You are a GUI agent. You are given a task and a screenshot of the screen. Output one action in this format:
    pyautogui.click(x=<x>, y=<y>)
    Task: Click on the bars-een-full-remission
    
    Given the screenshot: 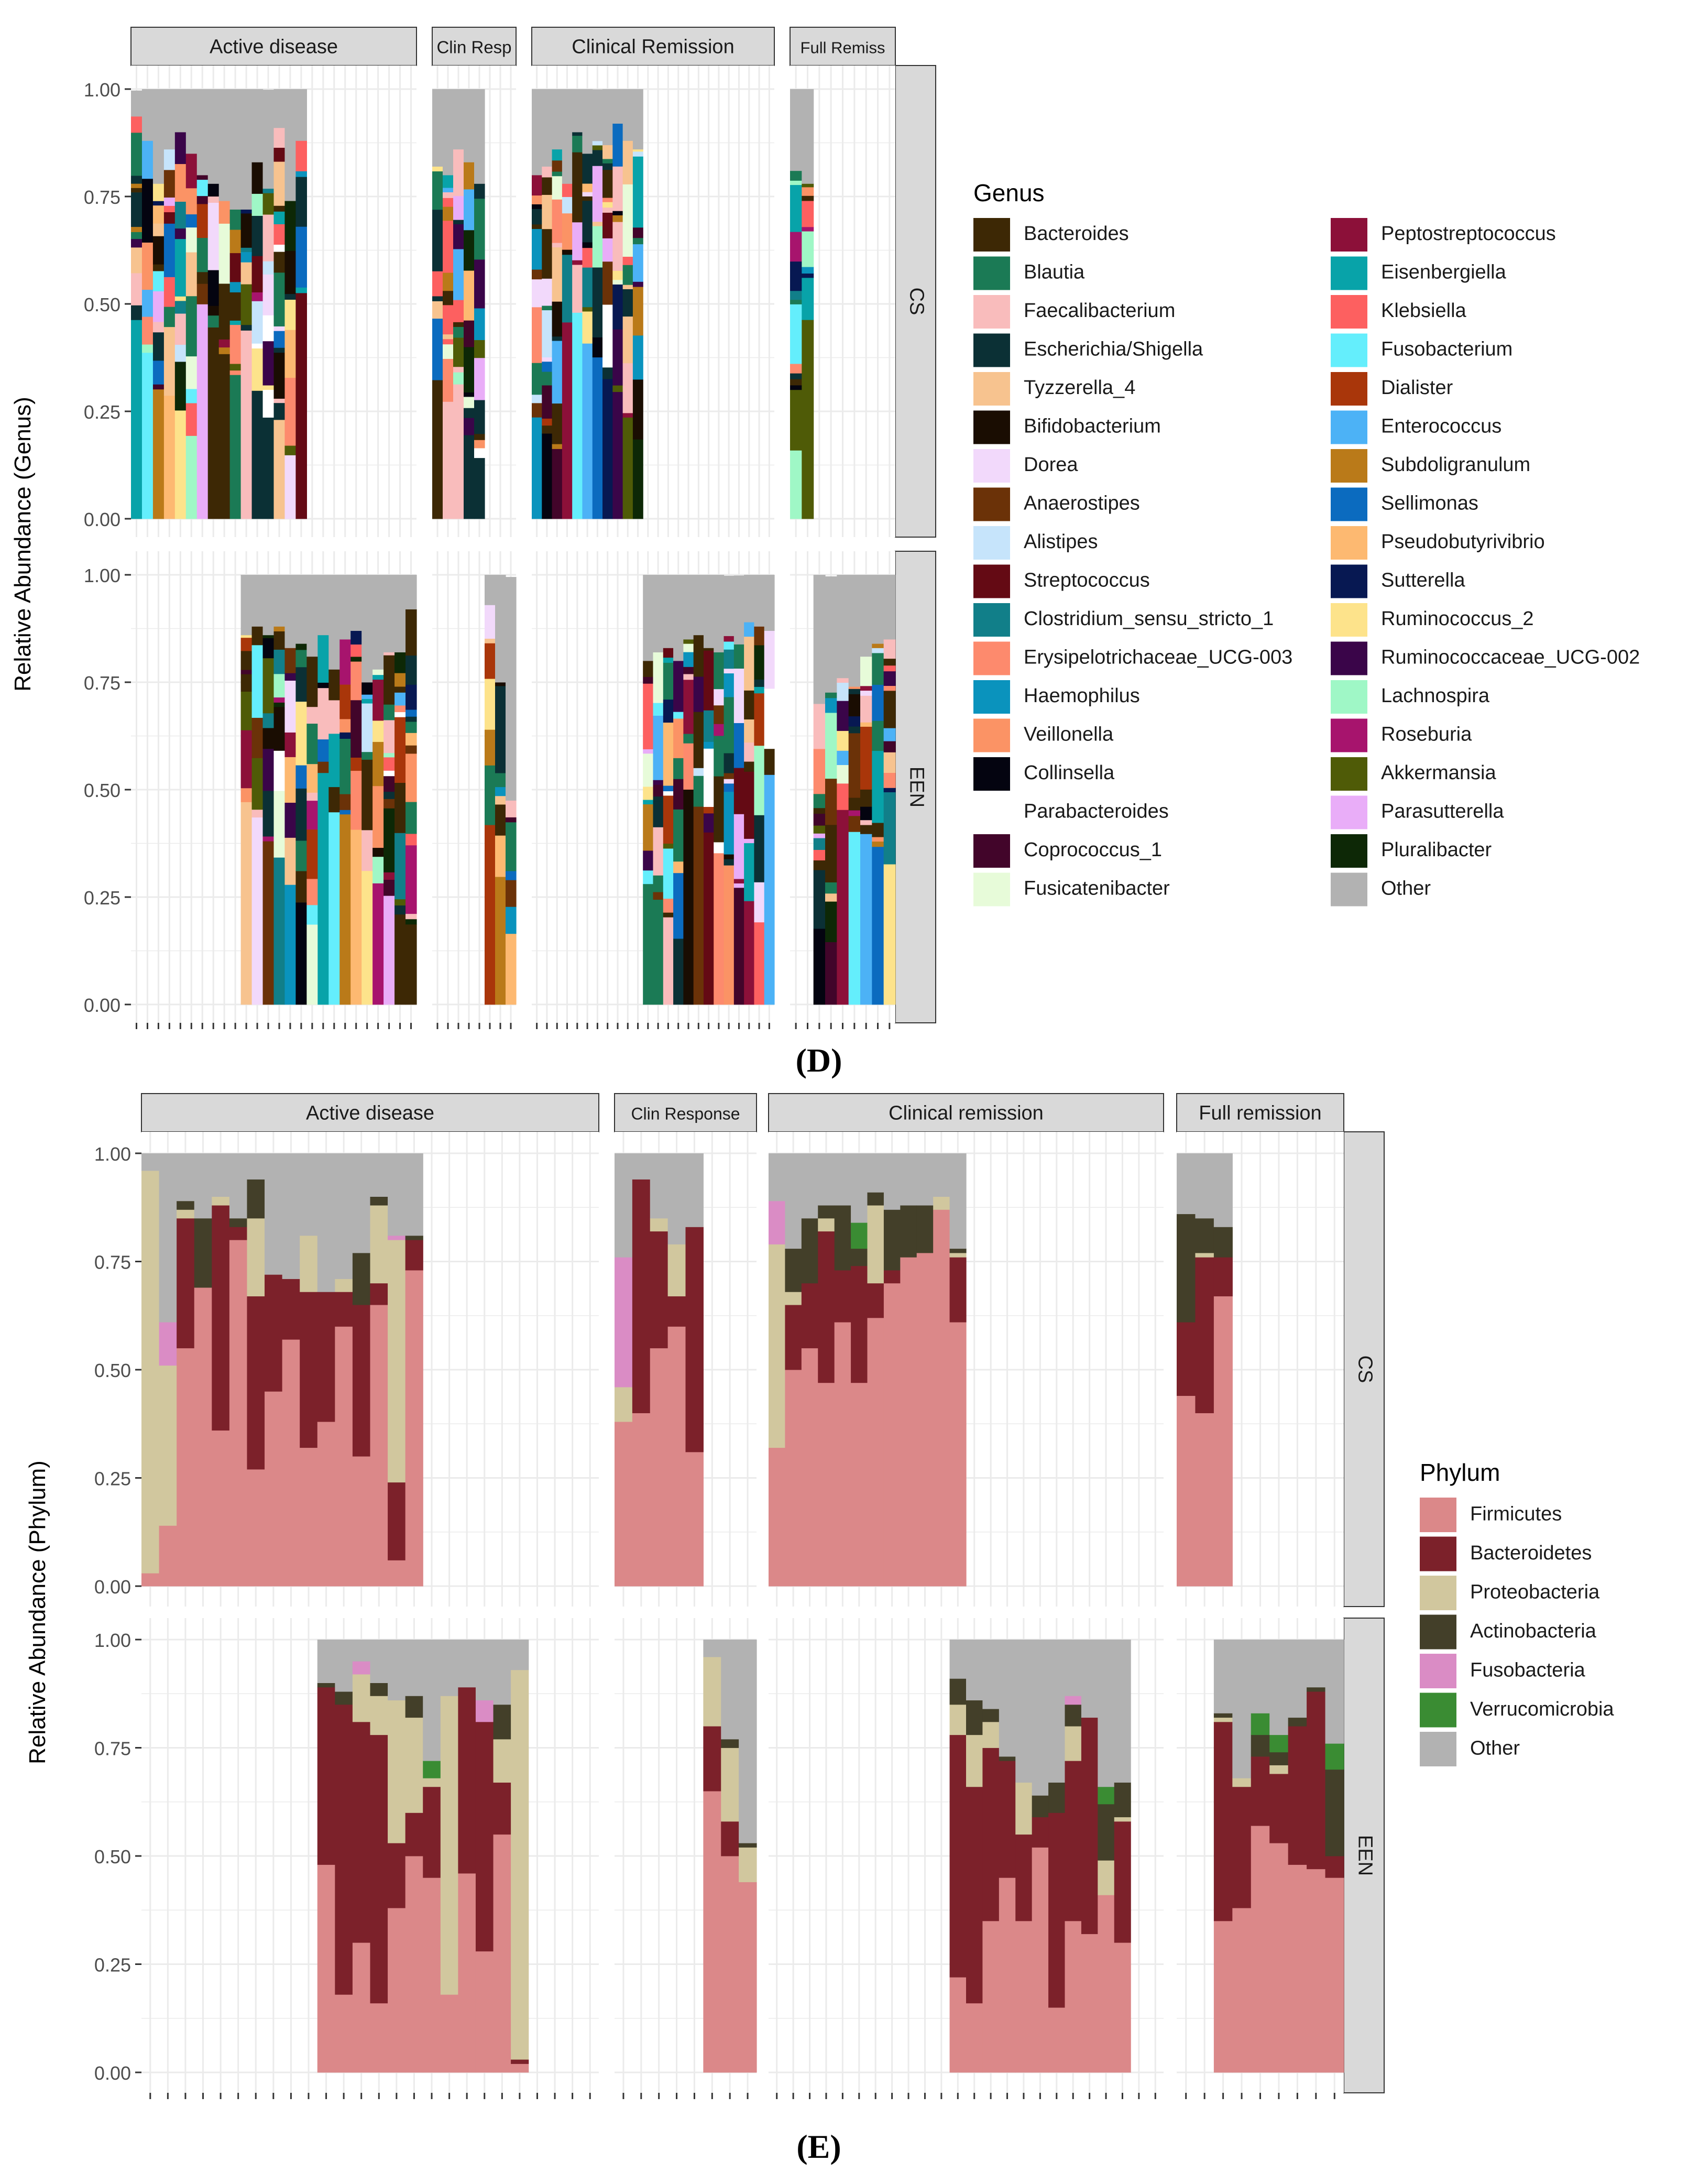 What is the action you would take?
    pyautogui.click(x=1278, y=1856)
    